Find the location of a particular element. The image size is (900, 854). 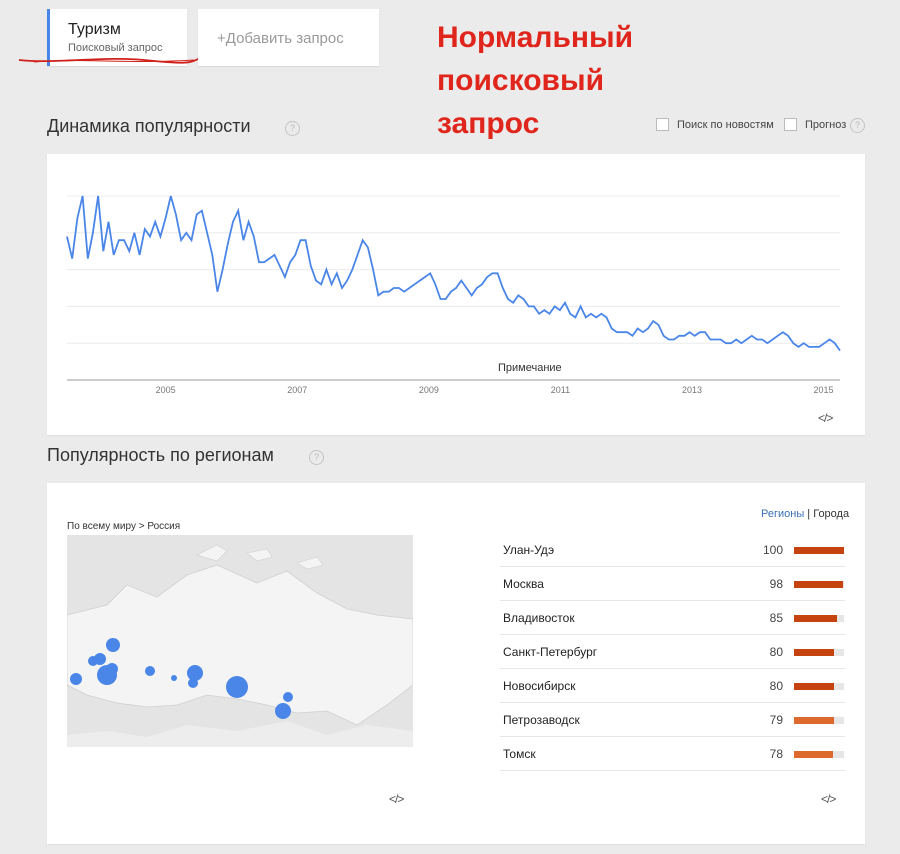

region-row: Петрозаводск 79 is located at coordinates (672, 720).